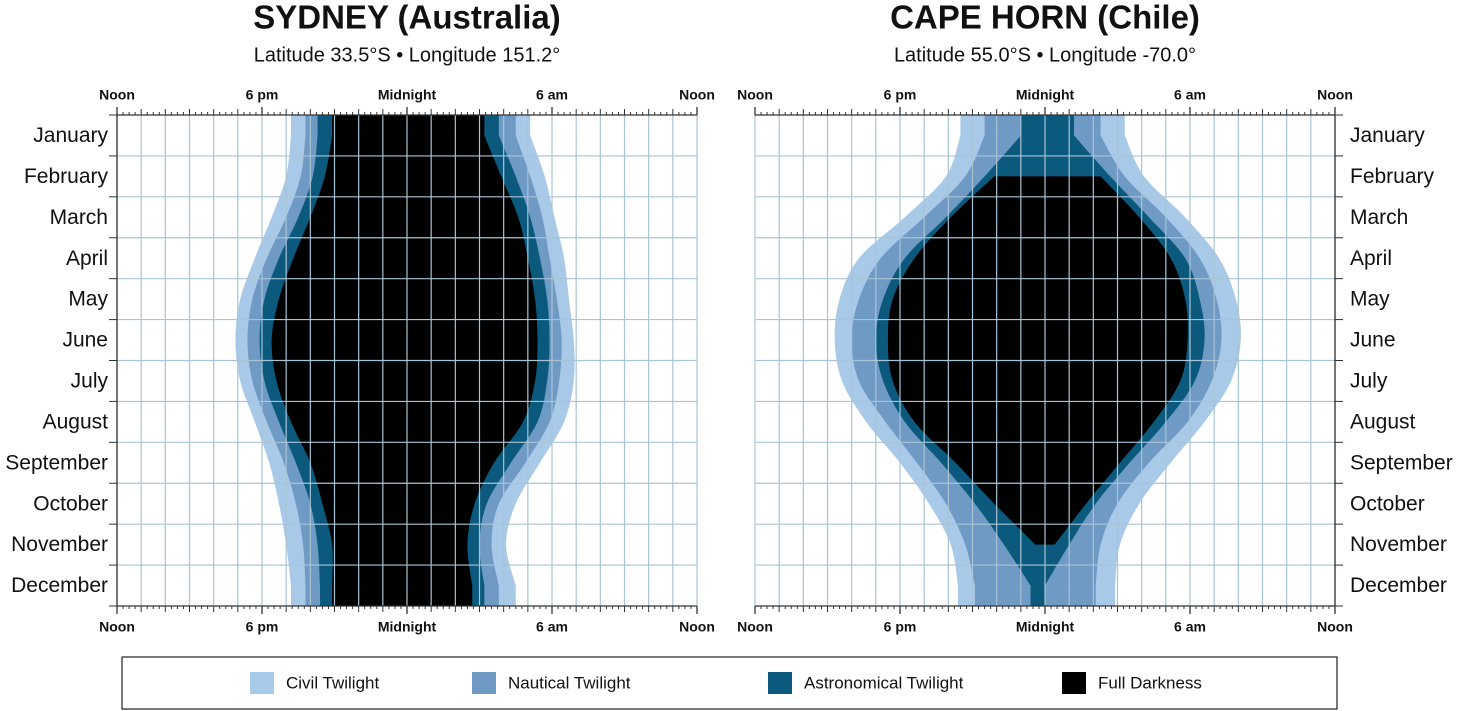 This screenshot has height=711, width=1460. I want to click on chart-title: SYDNEY (Australia), so click(406, 18).